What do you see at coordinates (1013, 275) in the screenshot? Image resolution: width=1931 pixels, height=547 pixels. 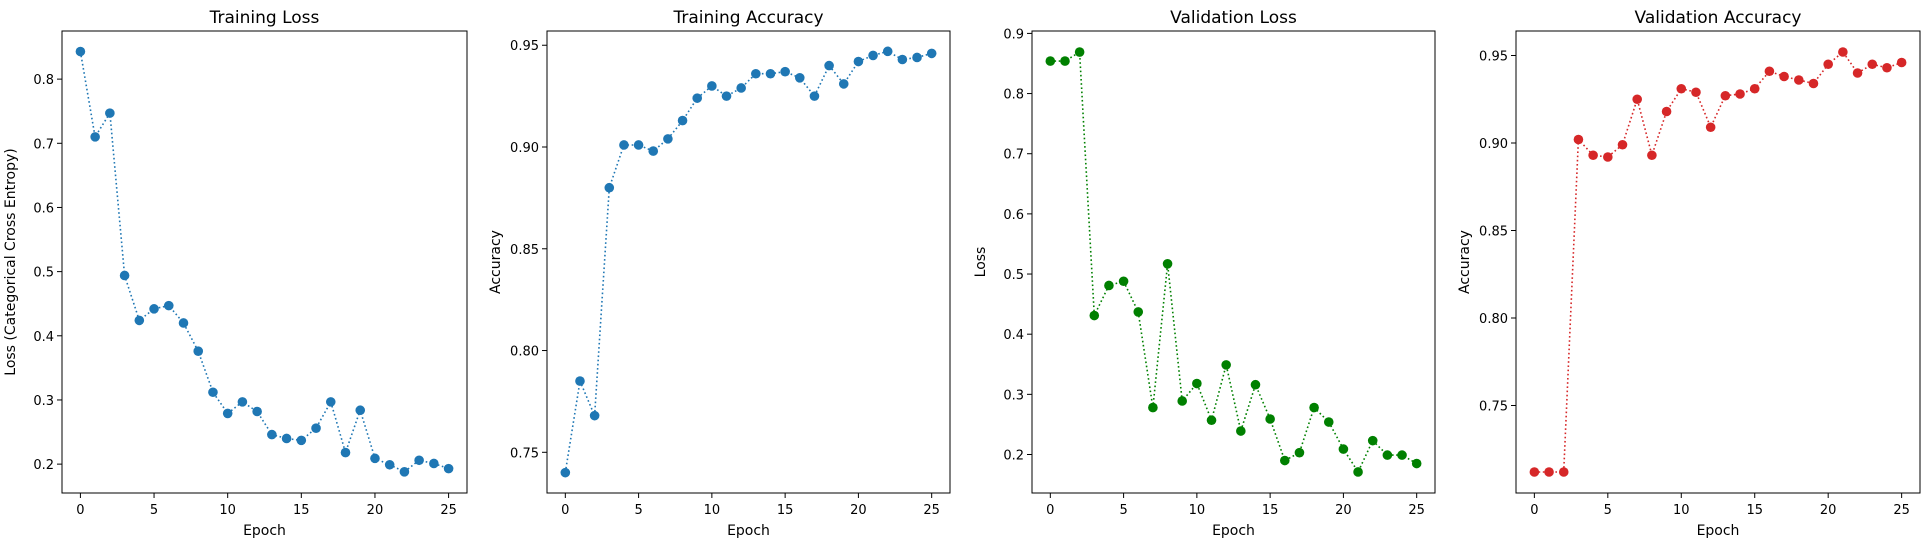 I see `y-tick-label: 0.5` at bounding box center [1013, 275].